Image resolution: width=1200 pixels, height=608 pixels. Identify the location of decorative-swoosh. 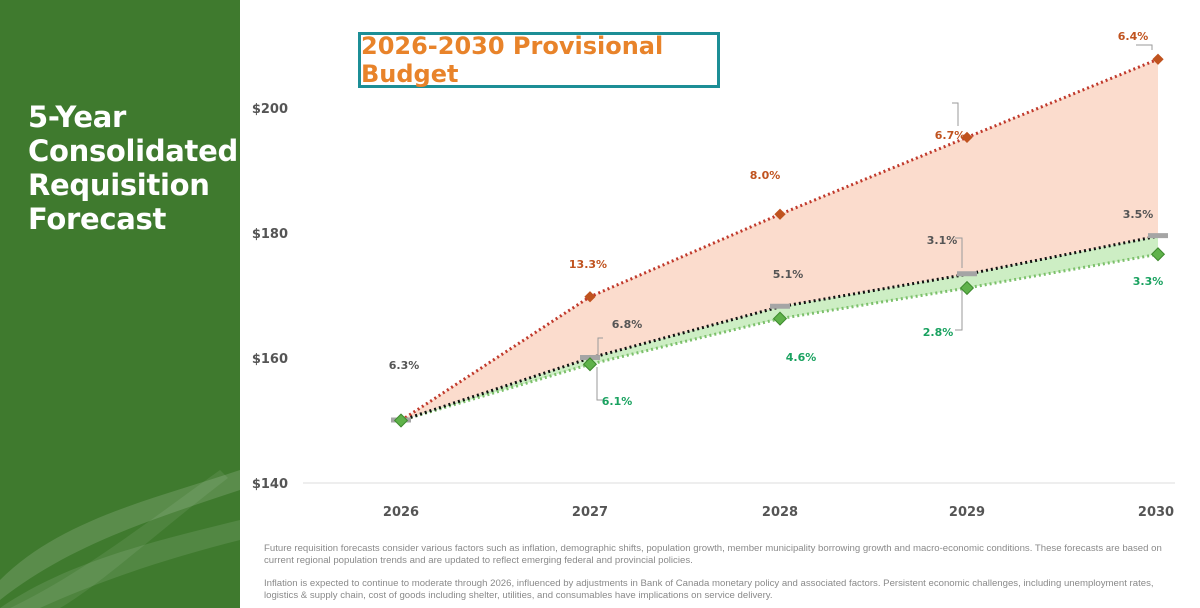
(120, 539).